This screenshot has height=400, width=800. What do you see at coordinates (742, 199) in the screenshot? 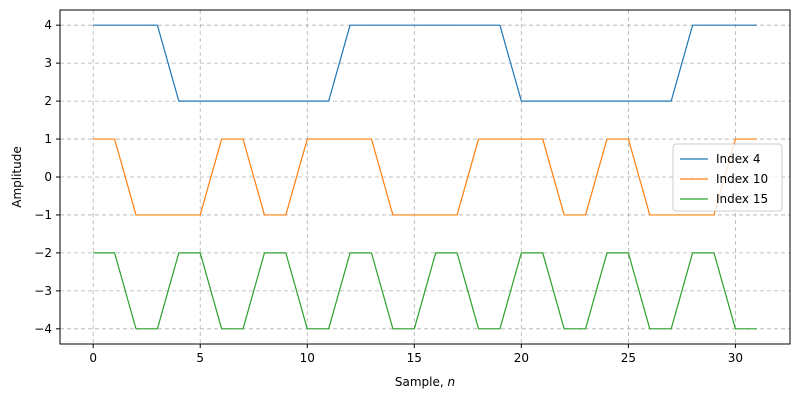
I see `legend-label-3: Index 15` at bounding box center [742, 199].